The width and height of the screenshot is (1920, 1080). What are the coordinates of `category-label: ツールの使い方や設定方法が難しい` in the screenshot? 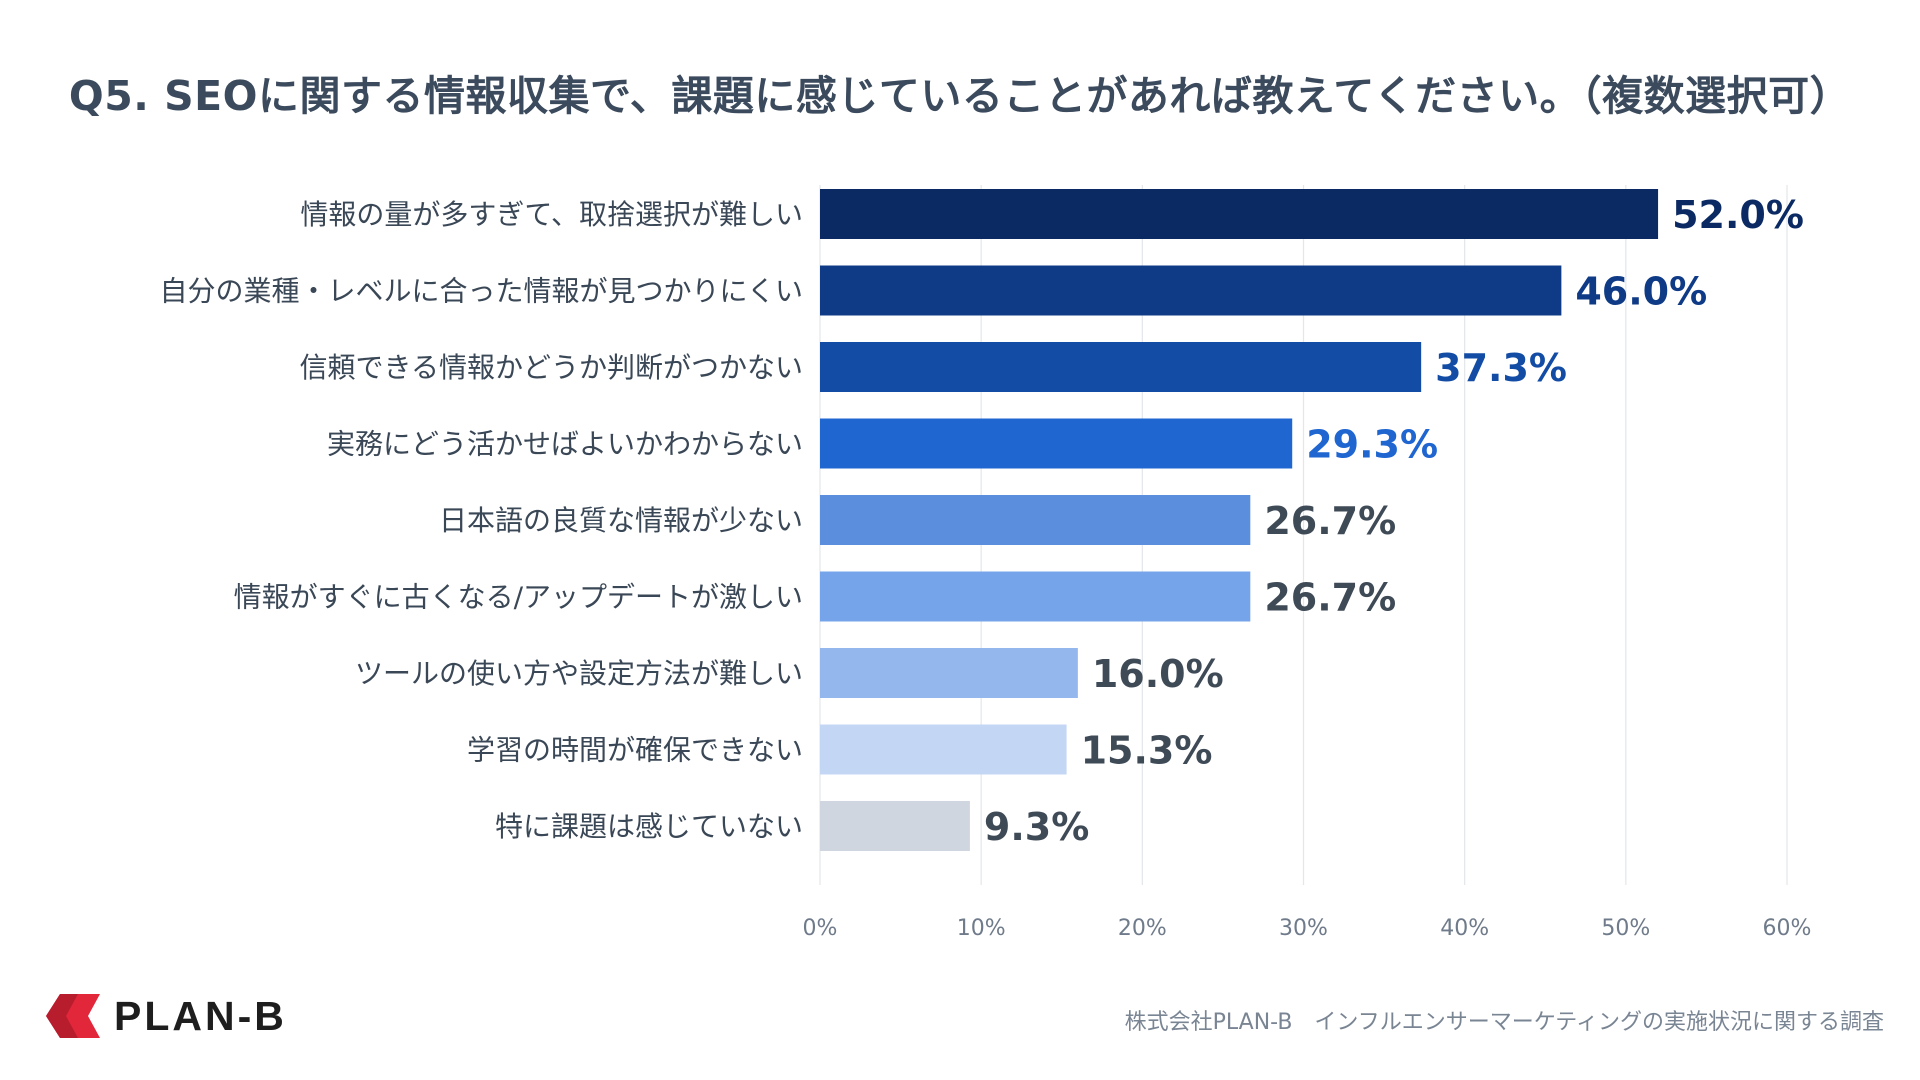 It's located at (579, 673).